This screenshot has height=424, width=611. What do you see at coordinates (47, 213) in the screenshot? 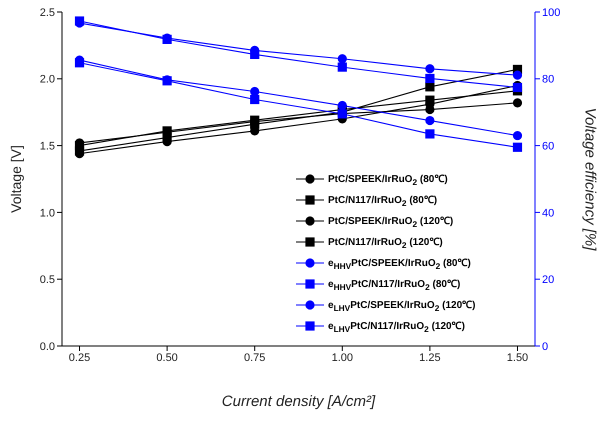
I see `y-tick-label: 1.0` at bounding box center [47, 213].